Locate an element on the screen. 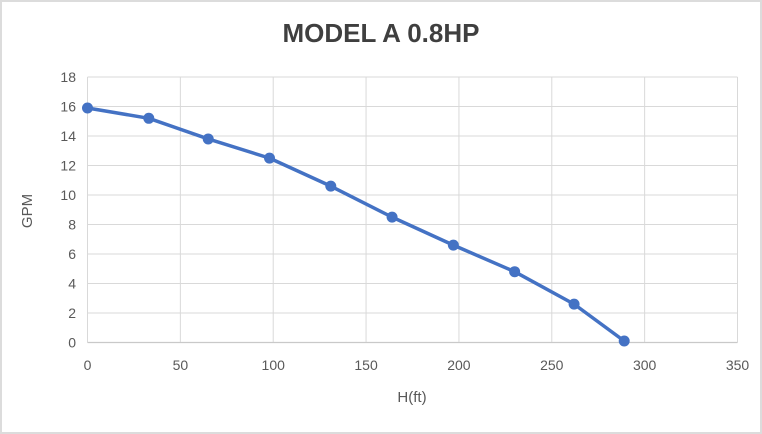  x-axis-tick-label: 50 is located at coordinates (181, 365).